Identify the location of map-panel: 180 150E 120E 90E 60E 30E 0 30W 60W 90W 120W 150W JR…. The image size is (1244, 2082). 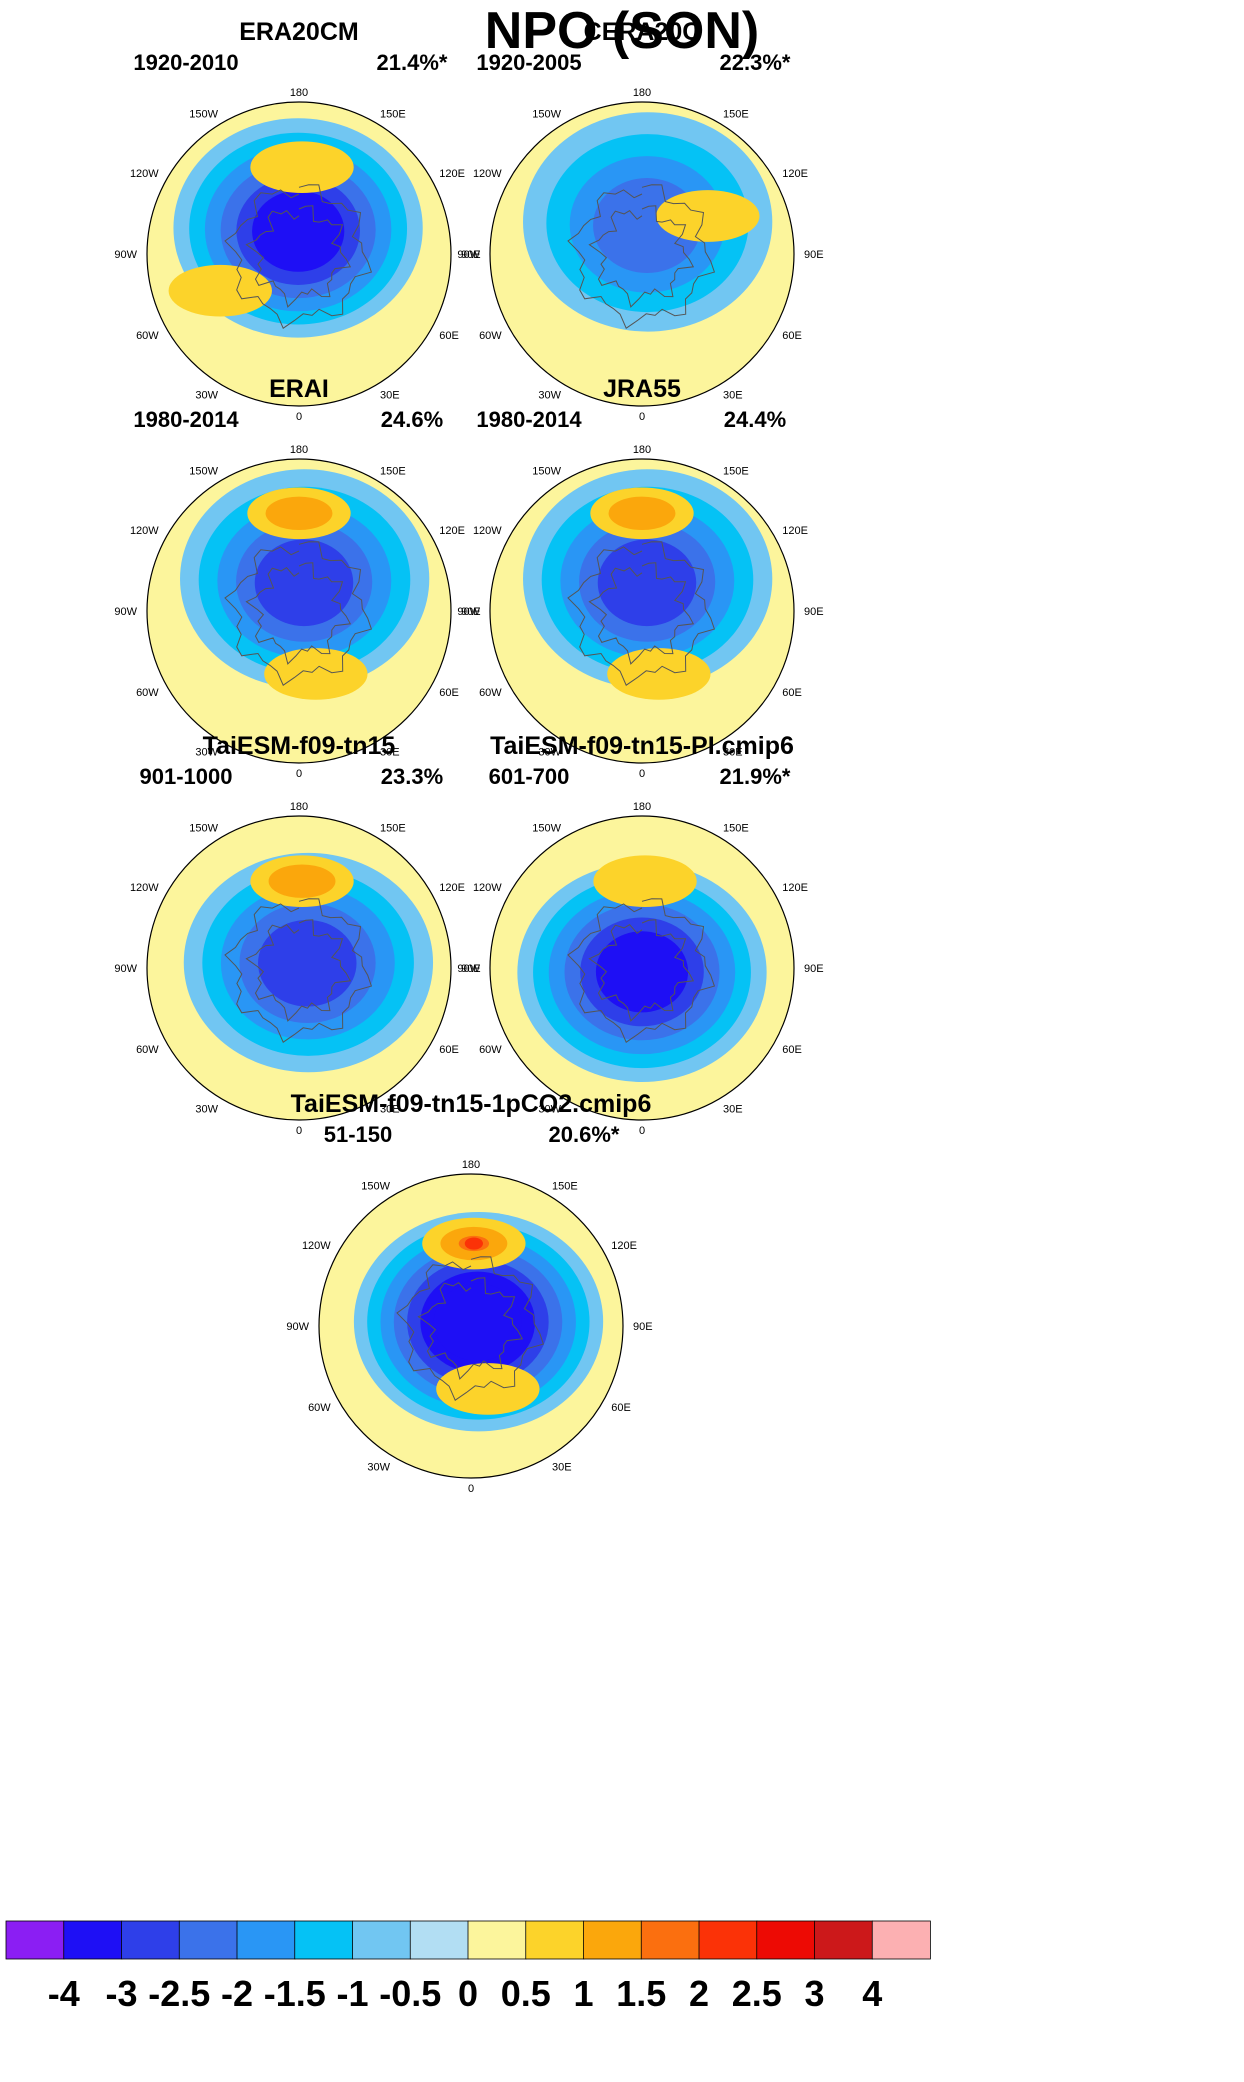
(640, 577).